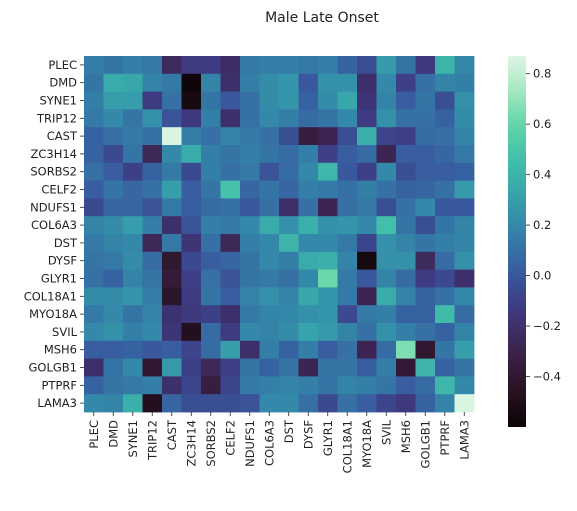 Image resolution: width=577 pixels, height=511 pixels. What do you see at coordinates (269, 443) in the screenshot?
I see `x-tick-label: COL6A3` at bounding box center [269, 443].